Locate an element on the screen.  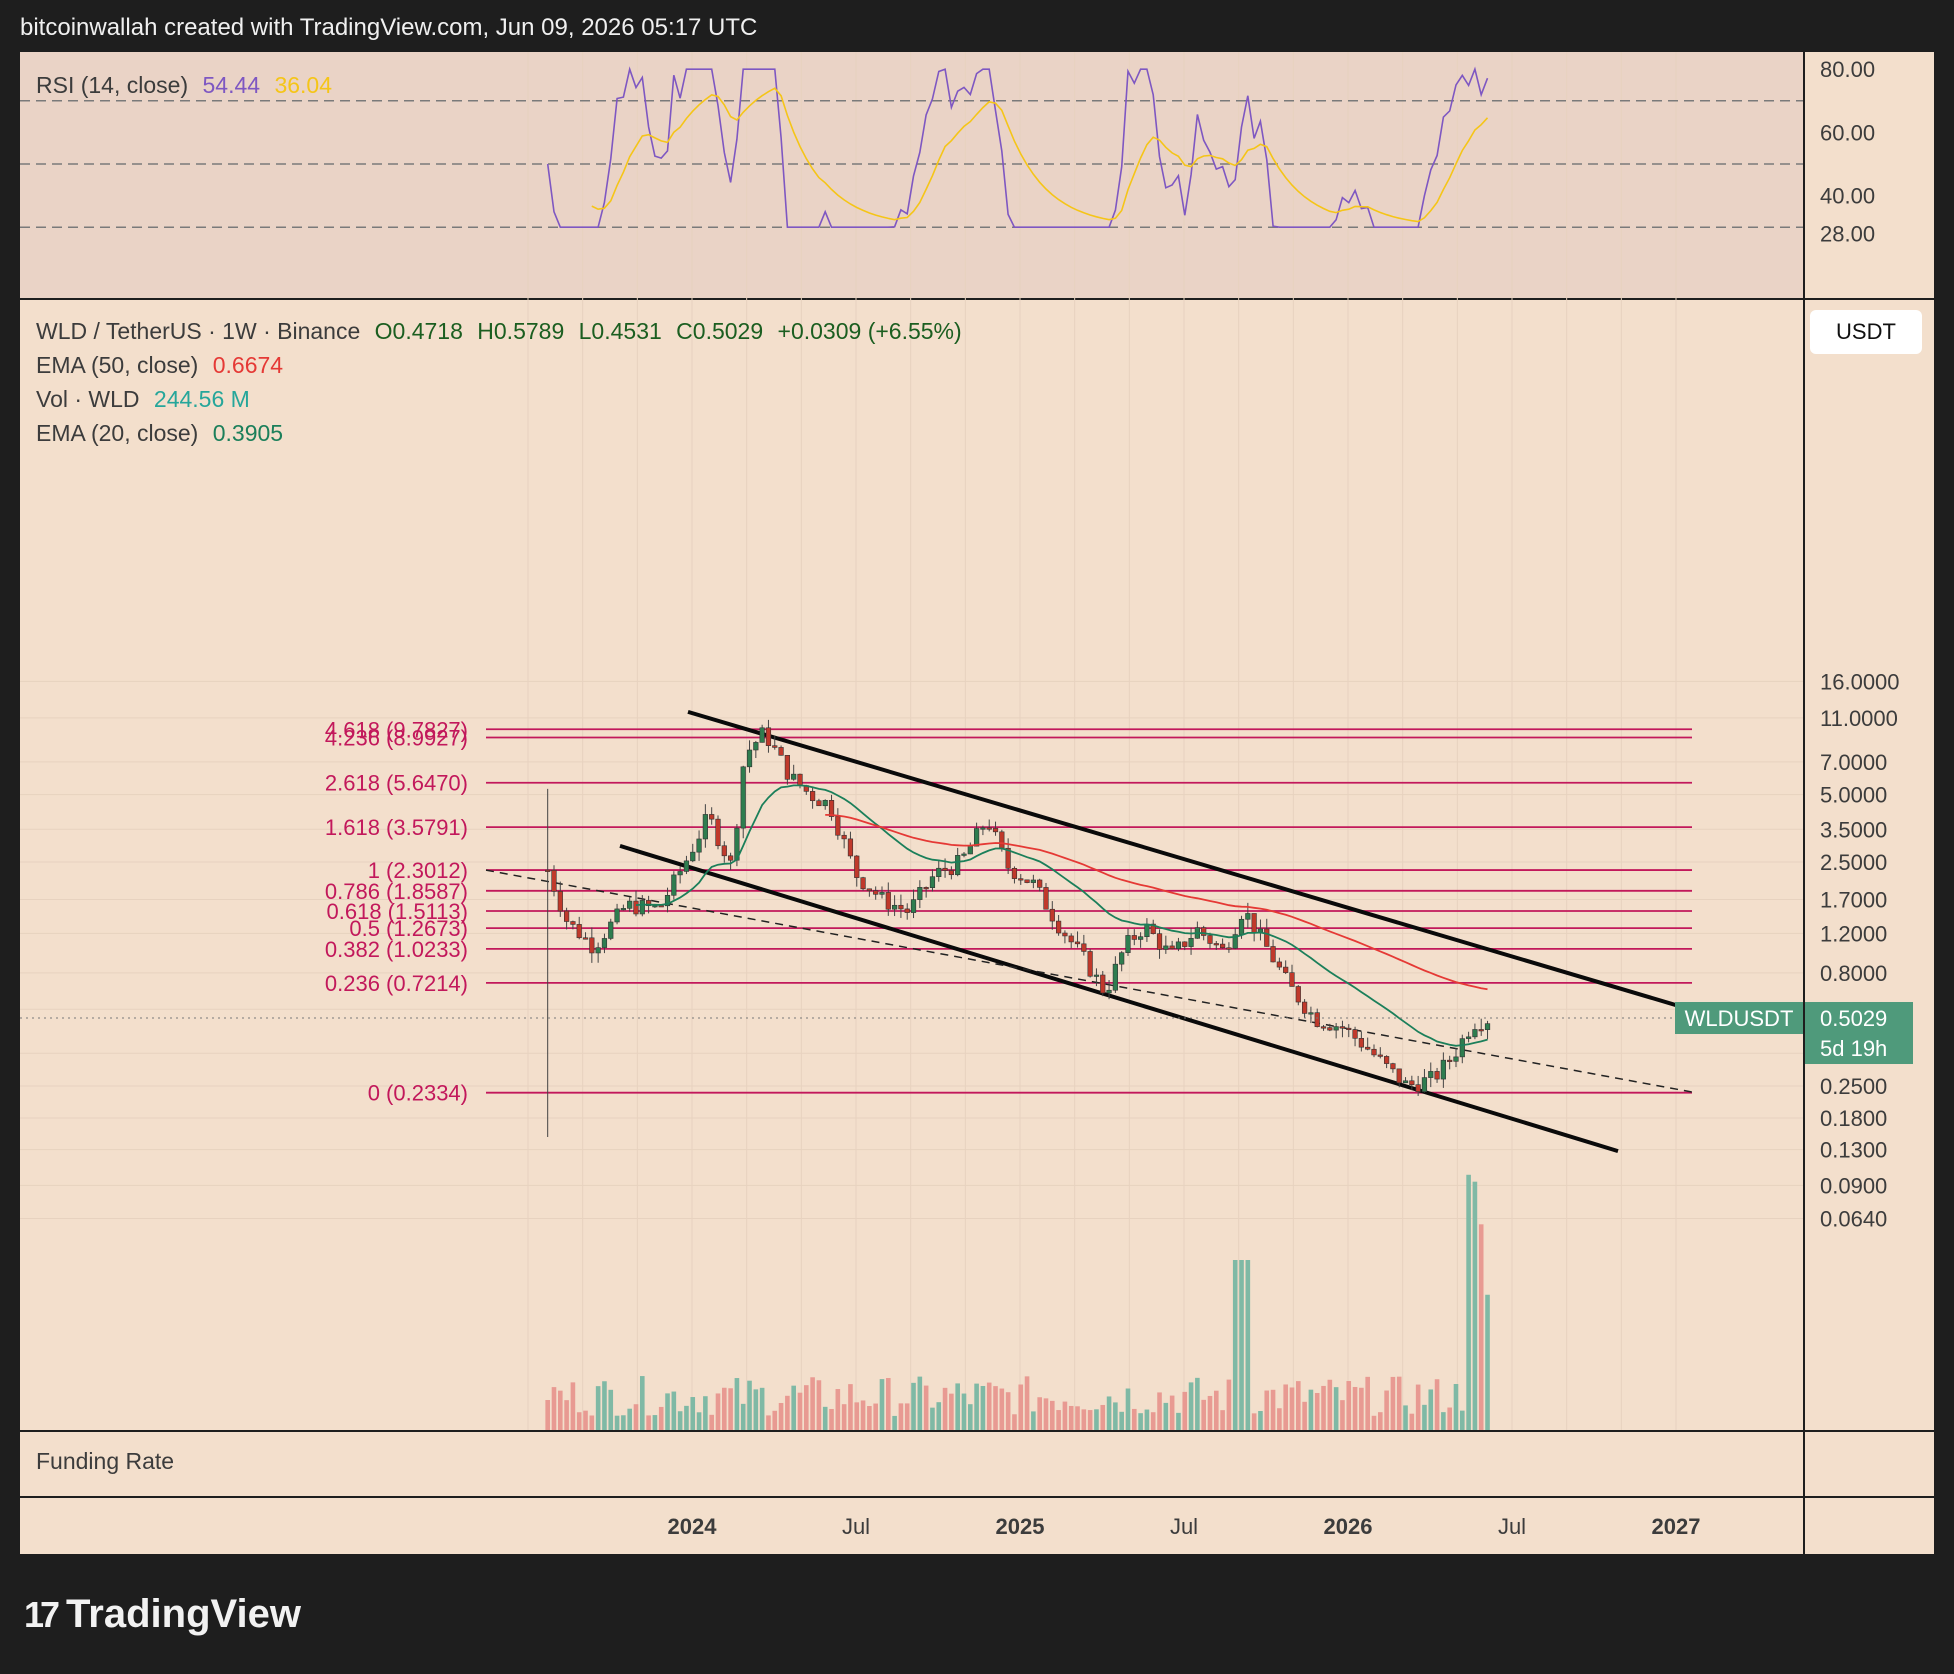
fib-level-label: 4.236 (8.9927) is located at coordinates (396, 737).